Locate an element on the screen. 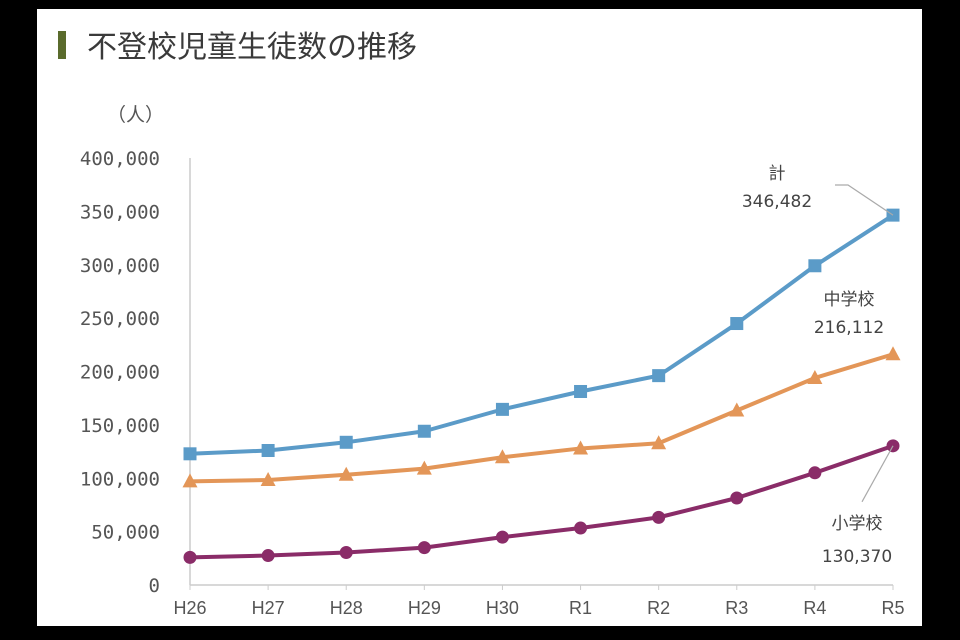 Image resolution: width=960 pixels, height=640 pixels. x-tick-label: R5 is located at coordinates (892, 608).